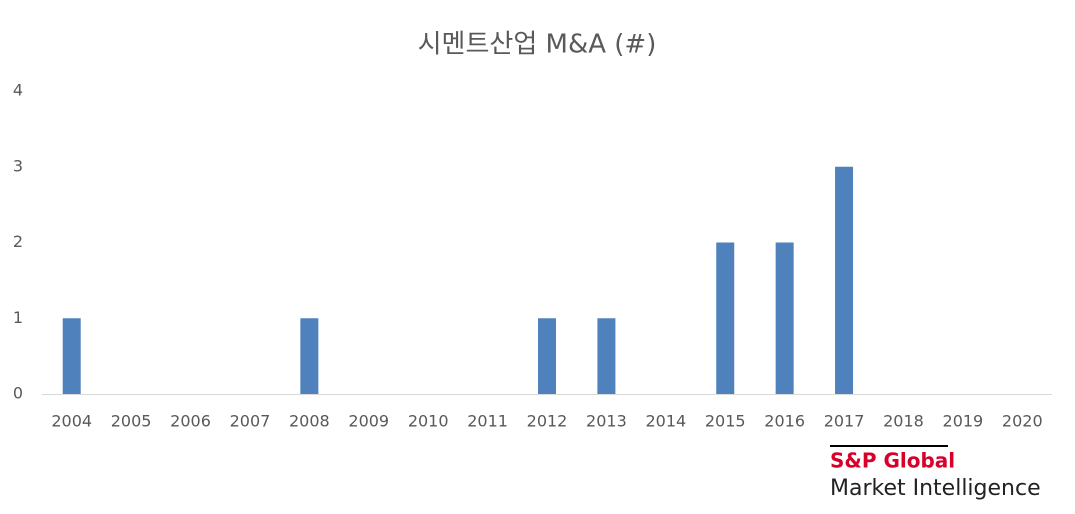 The image size is (1075, 514). Describe the element at coordinates (935, 488) in the screenshot. I see `logo-tagline: Market Intelligence` at that location.